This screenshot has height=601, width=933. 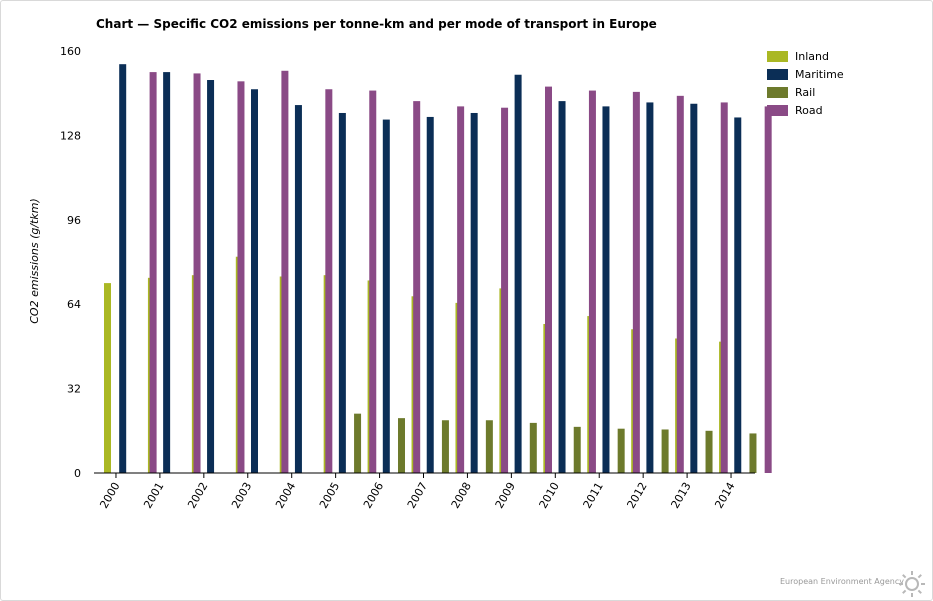 I want to click on bar-road-2003, so click(x=285, y=271).